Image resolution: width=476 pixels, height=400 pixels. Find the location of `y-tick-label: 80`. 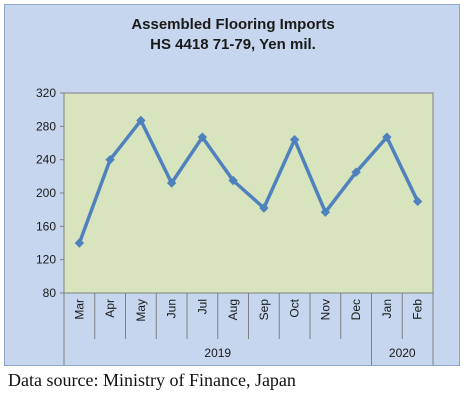

y-tick-label: 80 is located at coordinates (50, 293).